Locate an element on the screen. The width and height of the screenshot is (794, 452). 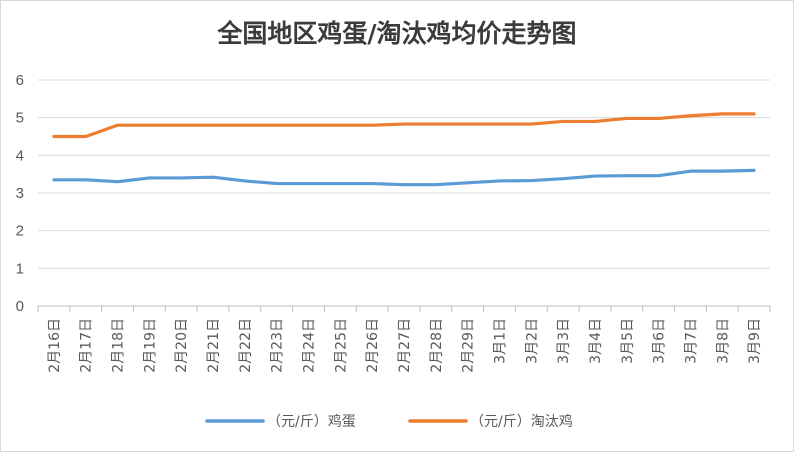
y-axis-ticks: 0 1 2 3 4 5 6 is located at coordinates (20, 193).